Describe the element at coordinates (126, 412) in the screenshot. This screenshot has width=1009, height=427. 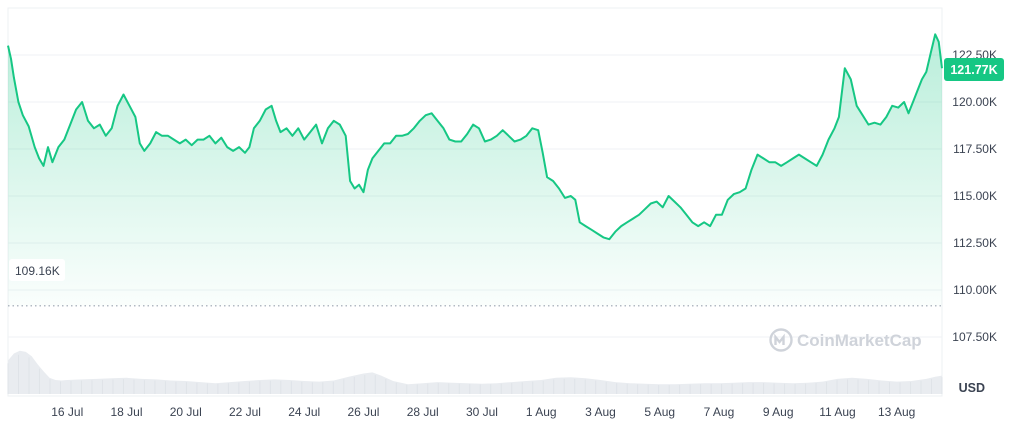
I see `x-tick-label: 18 Jul` at that location.